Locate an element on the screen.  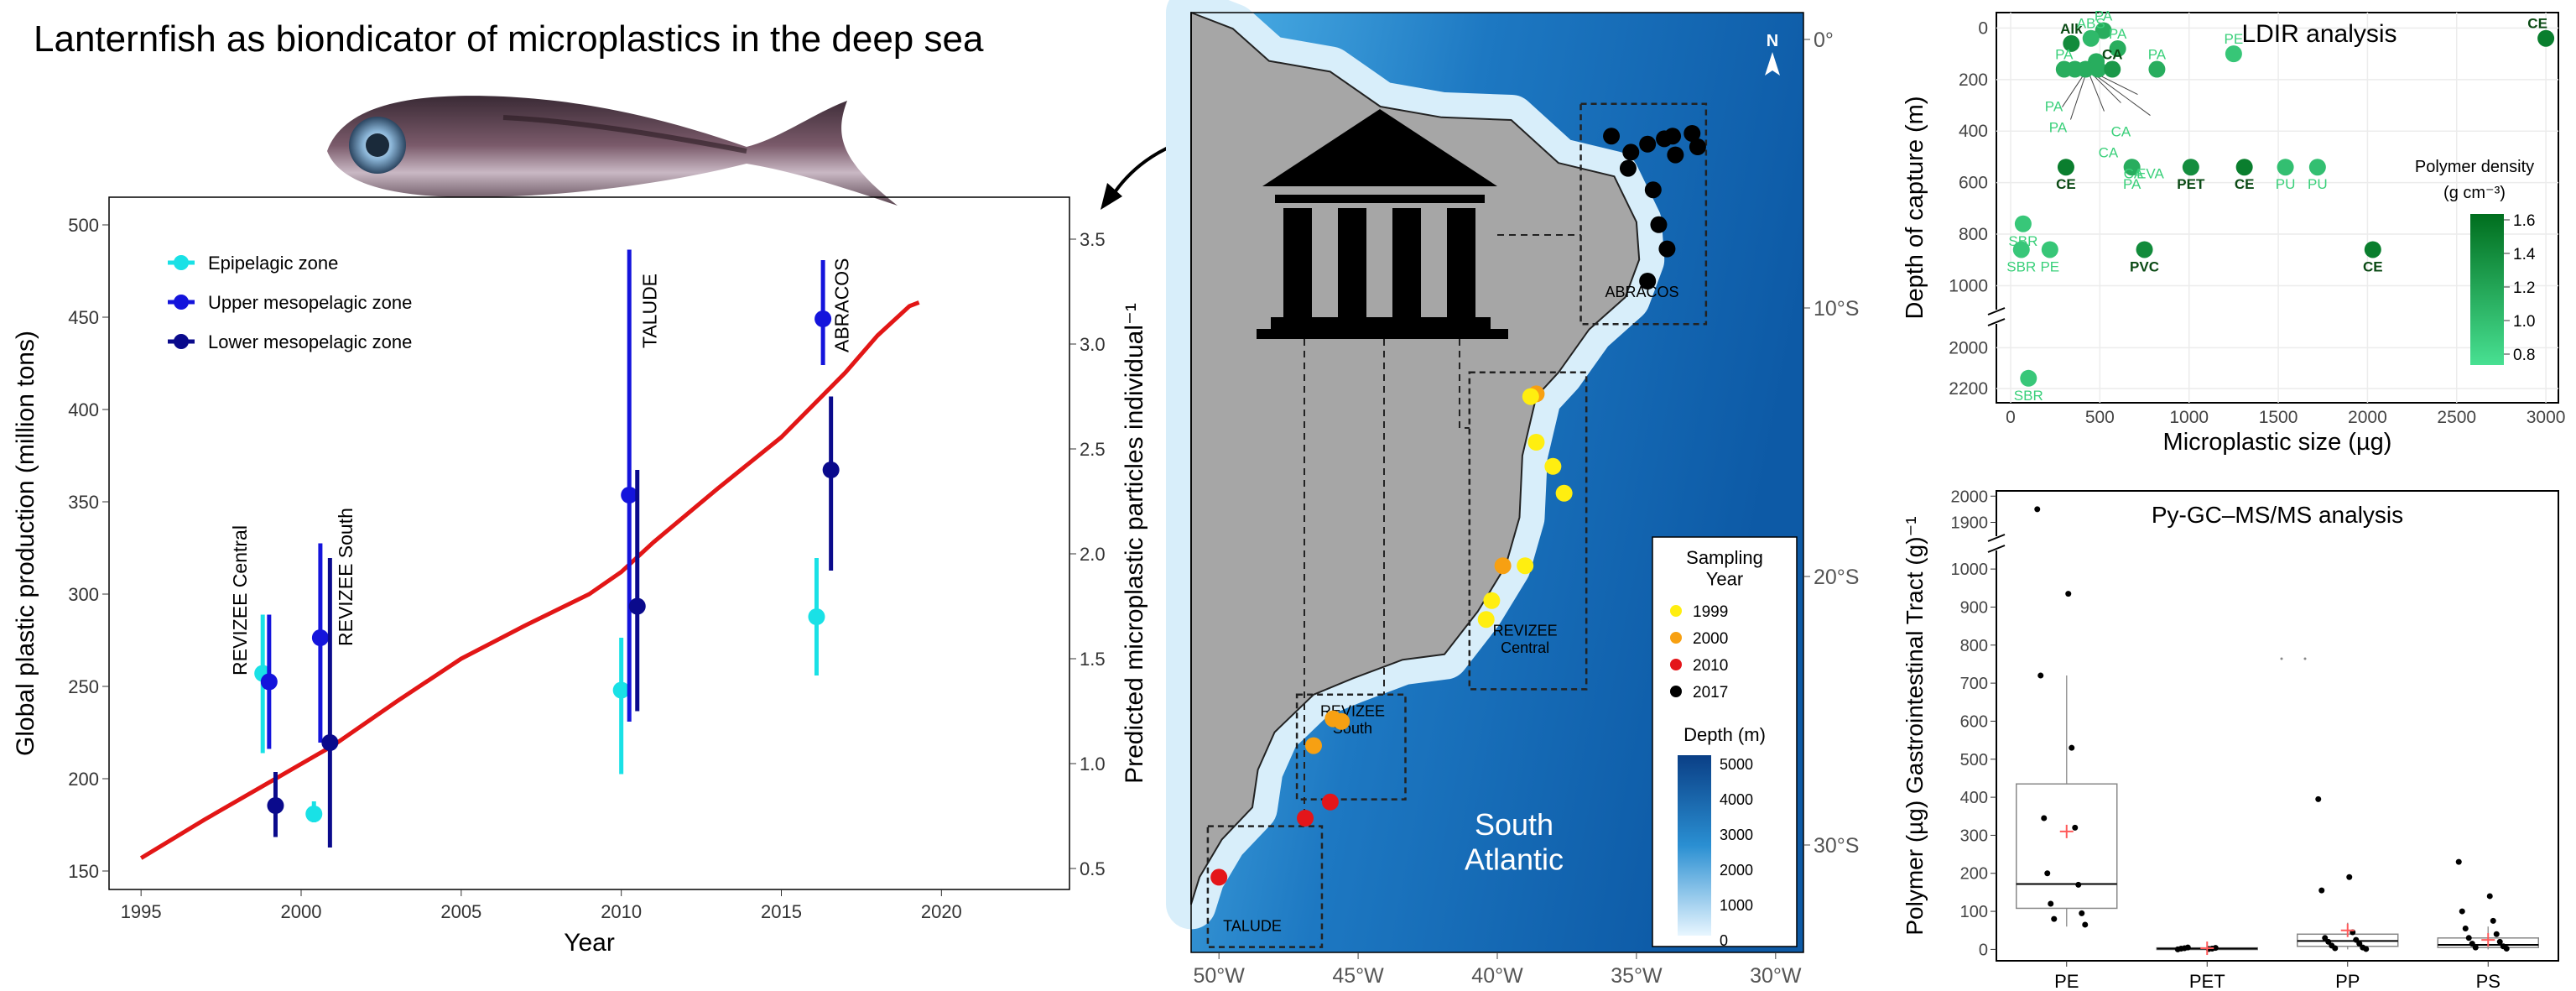
annotation-label: REVIZEE Central is located at coordinates (240, 600).